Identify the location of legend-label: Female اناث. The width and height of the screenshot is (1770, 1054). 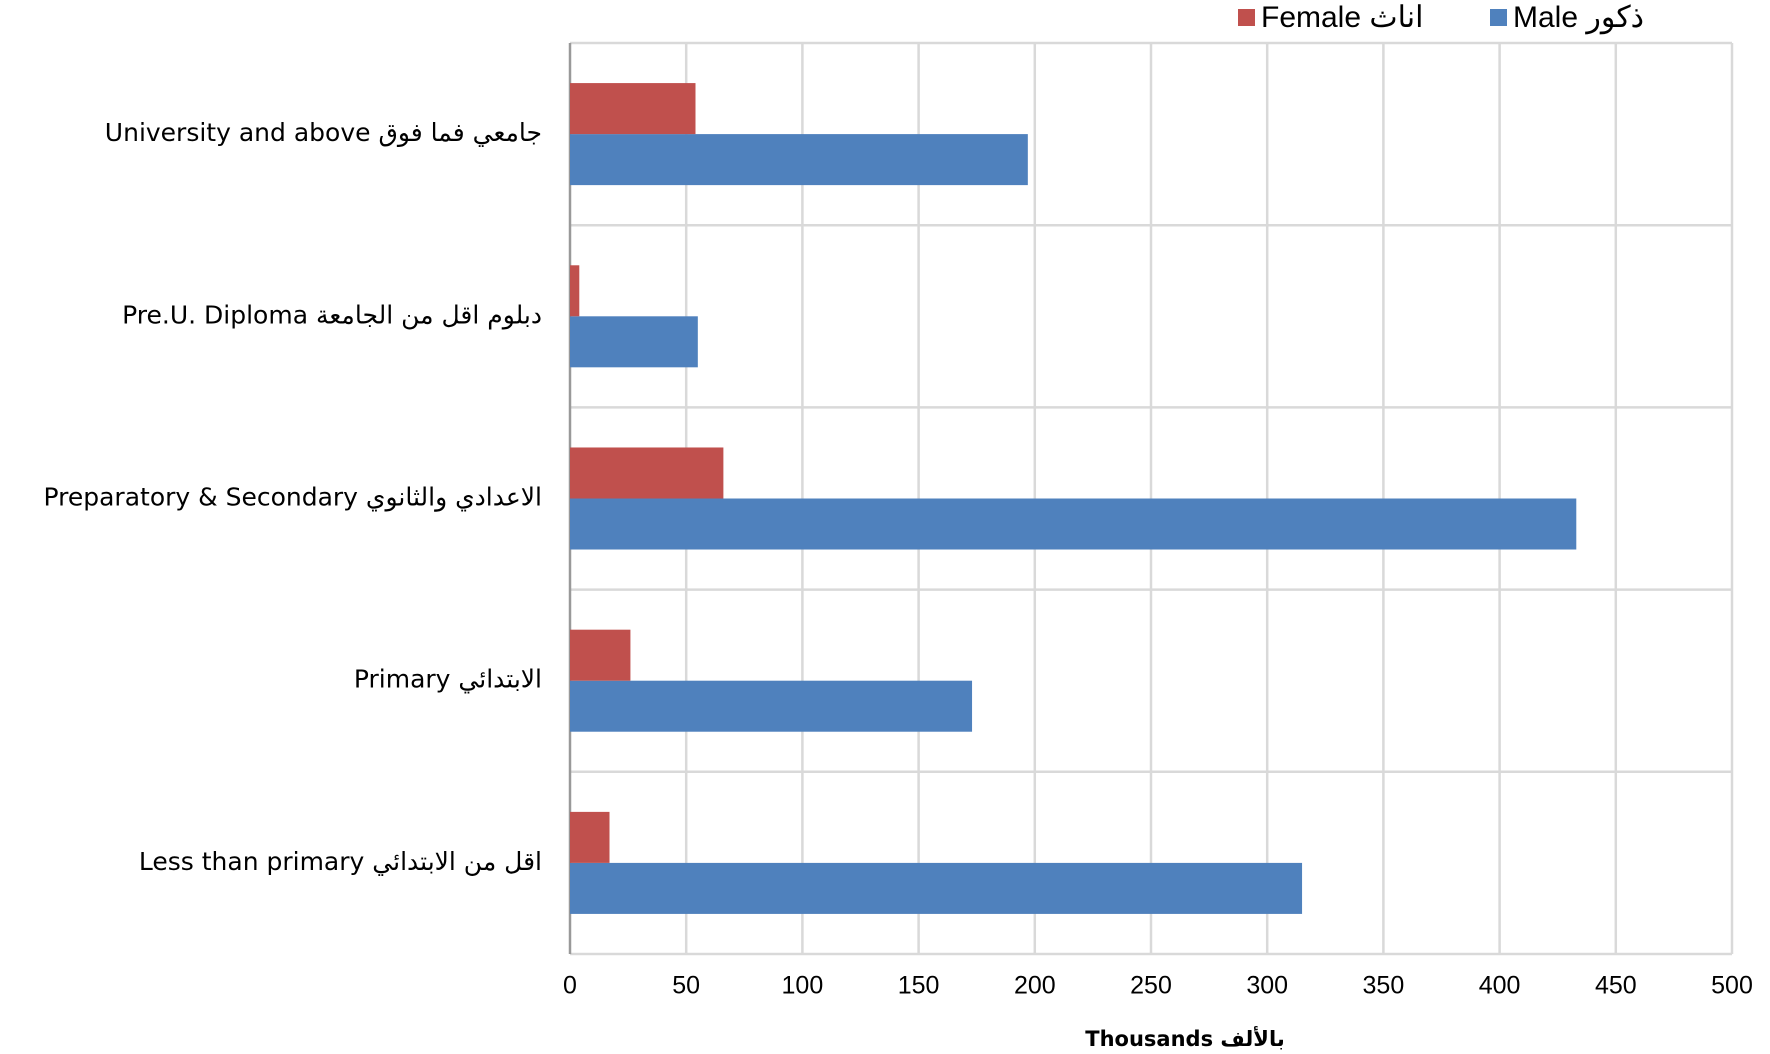
(1342, 17).